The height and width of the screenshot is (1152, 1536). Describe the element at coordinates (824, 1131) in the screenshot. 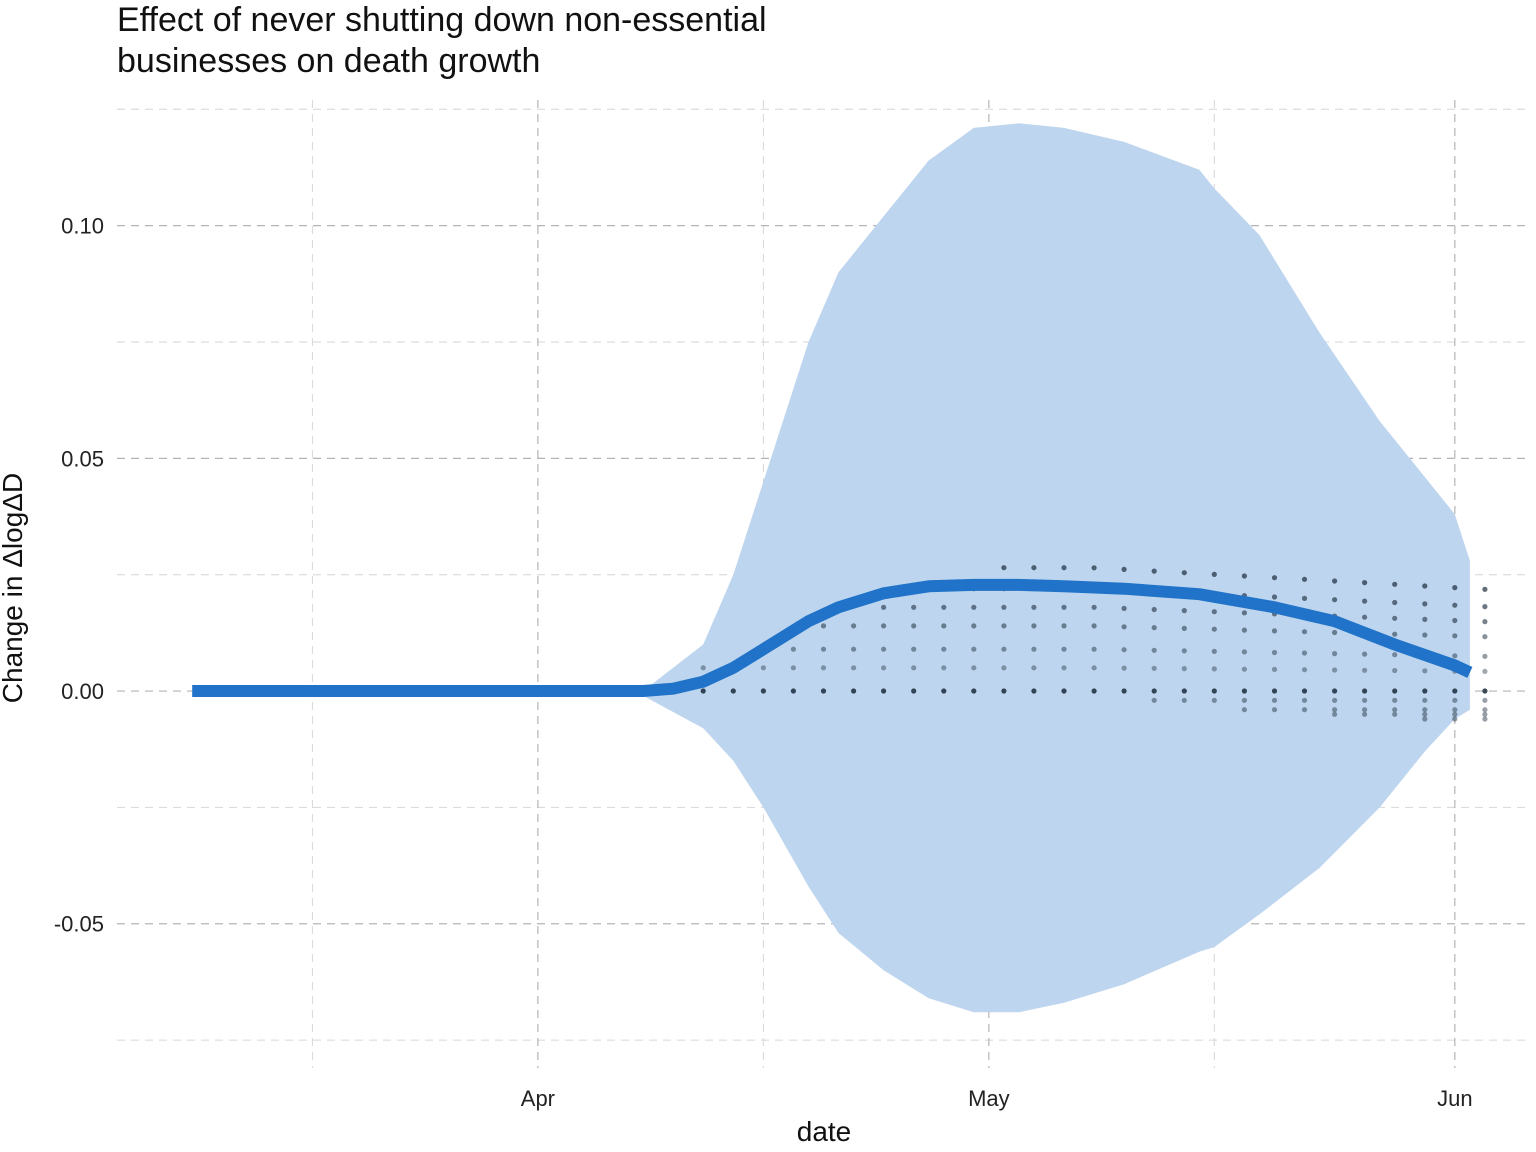

I see `x-axis-title: date` at that location.